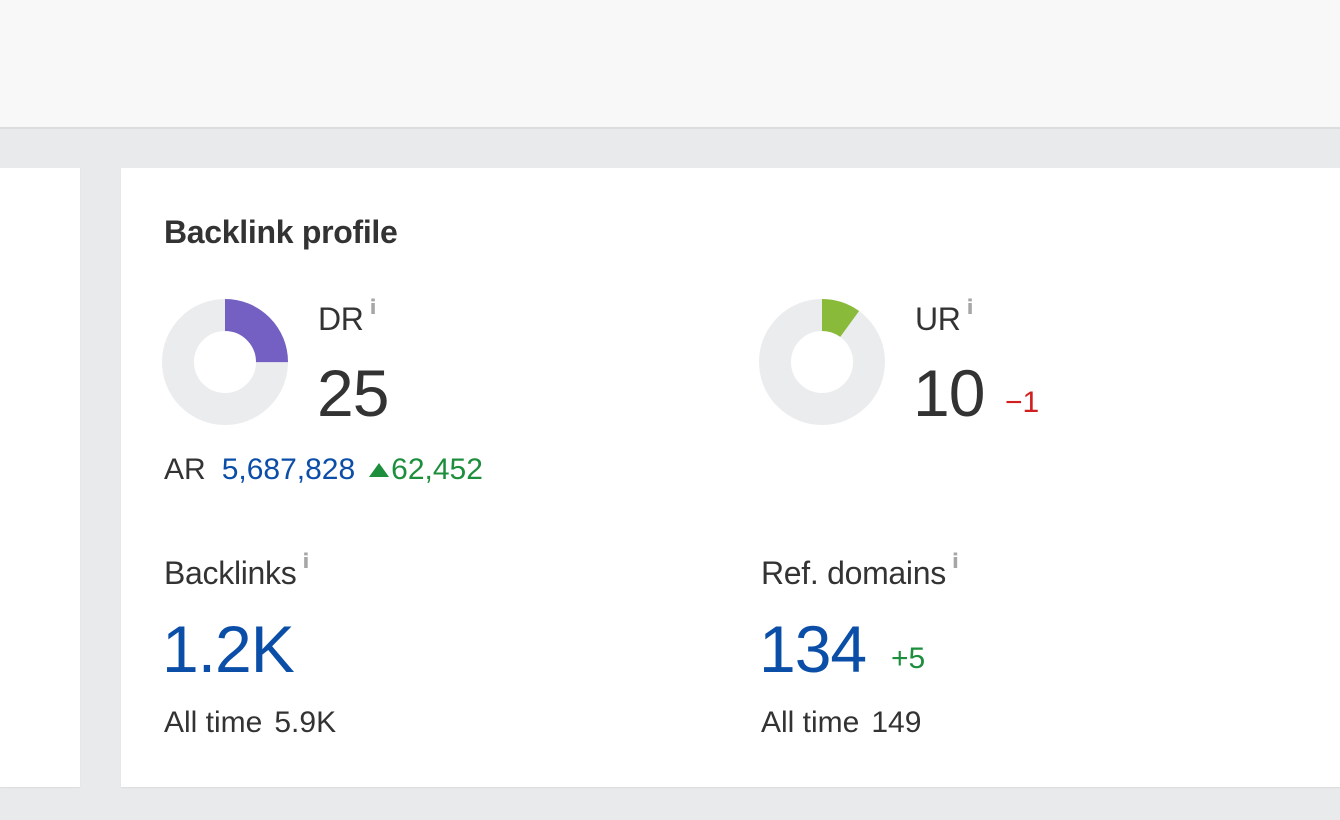 The width and height of the screenshot is (1340, 820). Describe the element at coordinates (353, 393) in the screenshot. I see `dr-value: 25` at that location.